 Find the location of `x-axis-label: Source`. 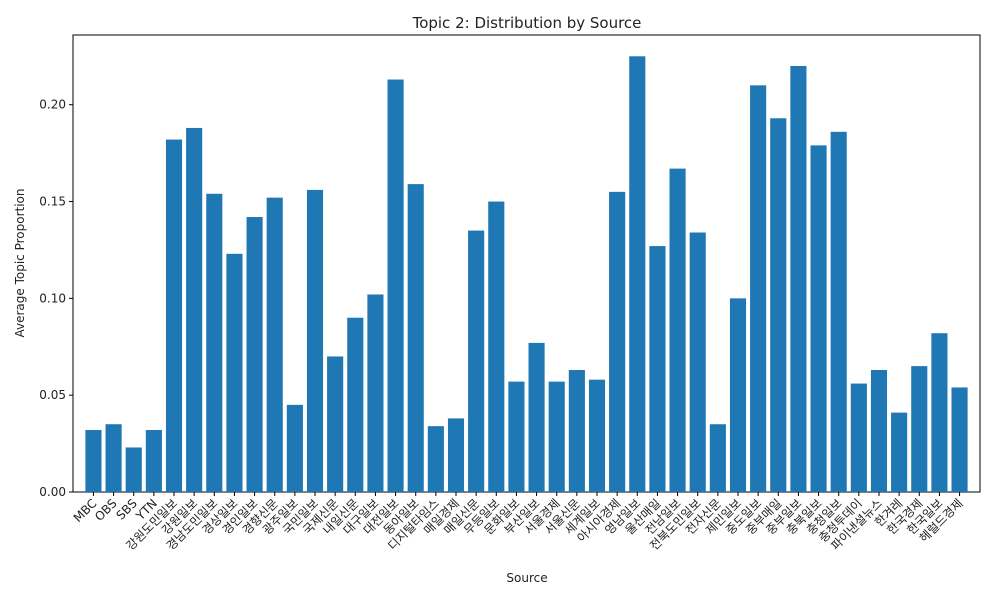

x-axis-label: Source is located at coordinates (526, 578).